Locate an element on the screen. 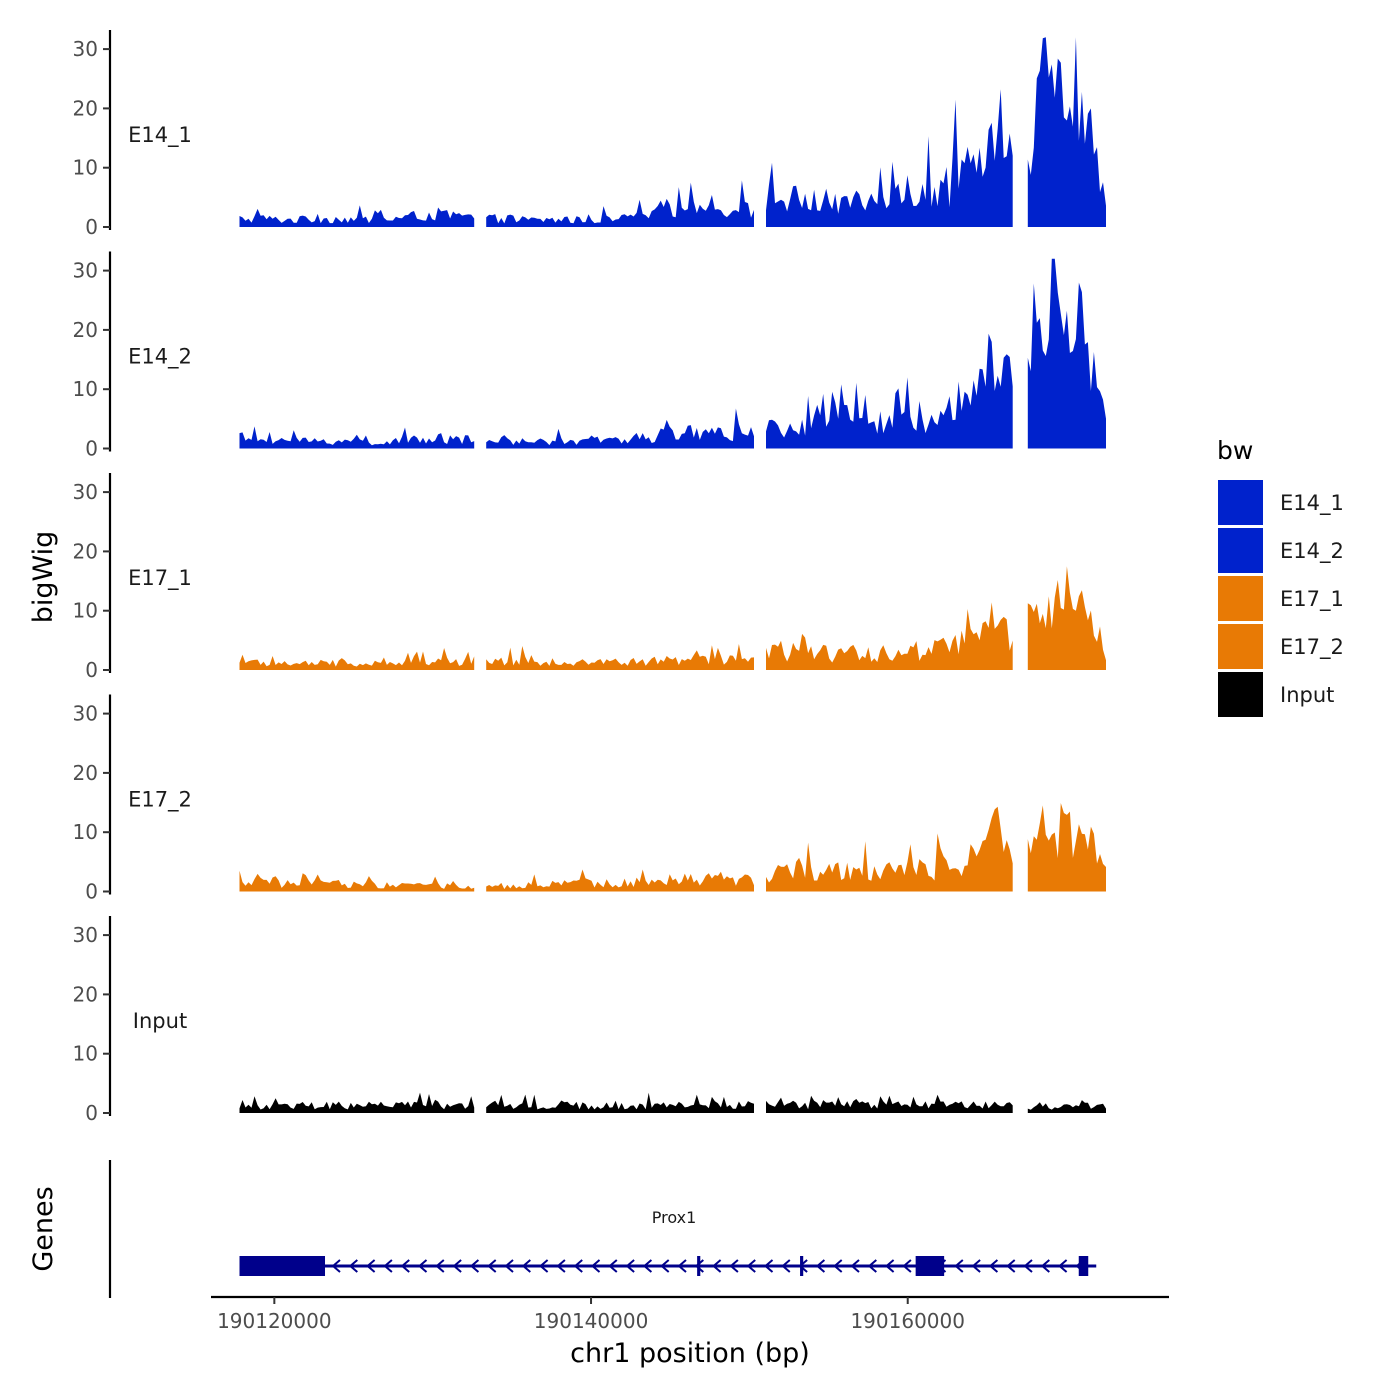  legend-entries: E14_1 E14_2 E17_1 E17_2 Input is located at coordinates (1281, 598).